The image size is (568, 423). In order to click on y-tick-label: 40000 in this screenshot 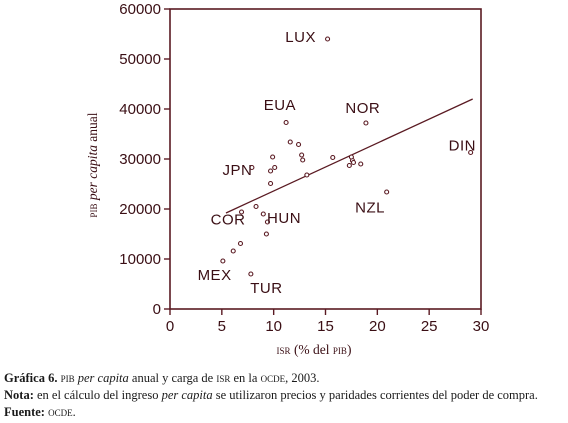, I will do `click(140, 109)`.